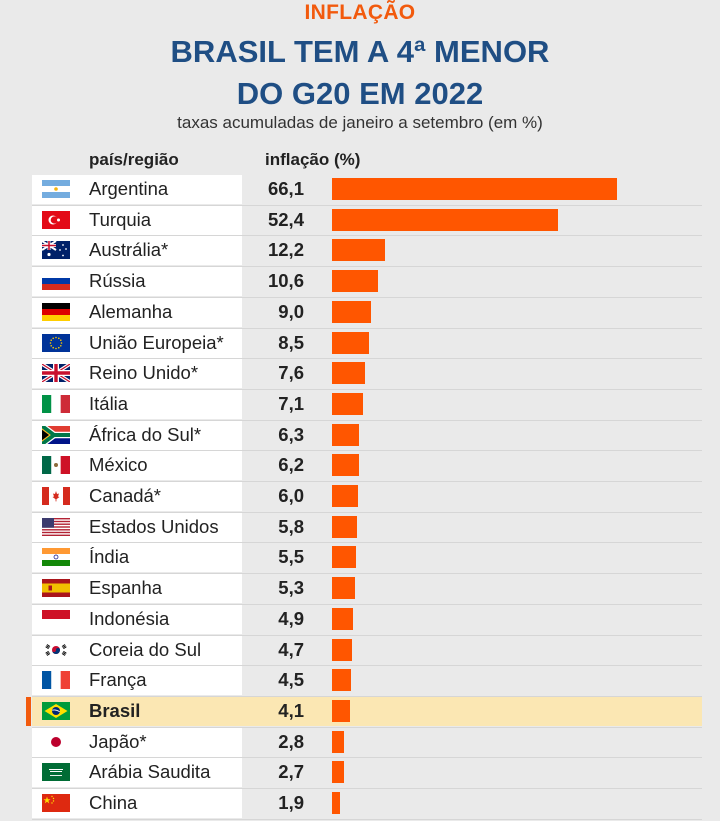  Describe the element at coordinates (291, 403) in the screenshot. I see `value-label: 7,1` at that location.